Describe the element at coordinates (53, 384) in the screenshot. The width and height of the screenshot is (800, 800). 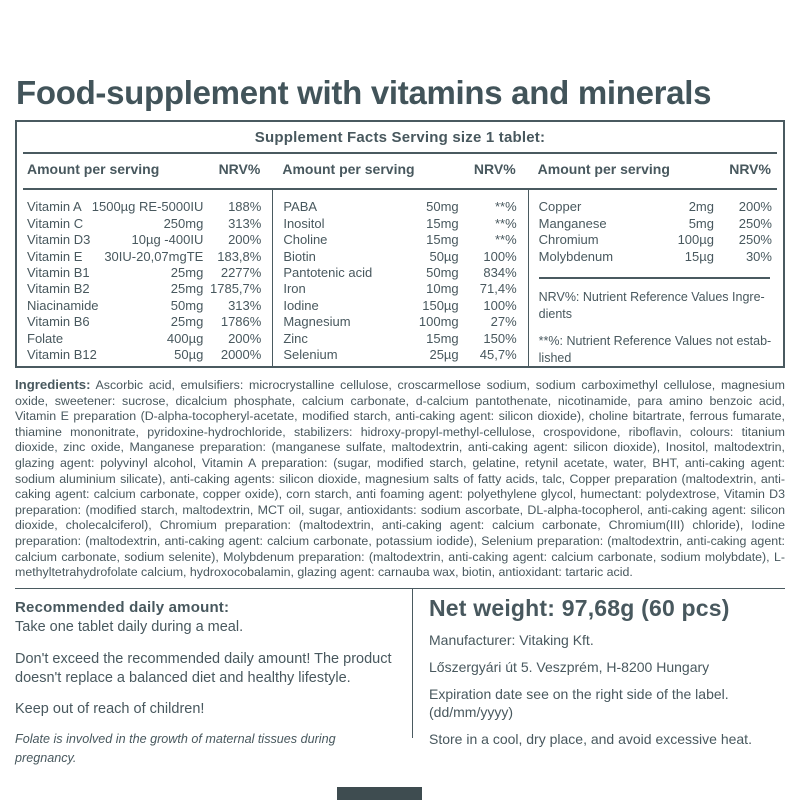
I see `ingredients-label: Ingredients:` at that location.